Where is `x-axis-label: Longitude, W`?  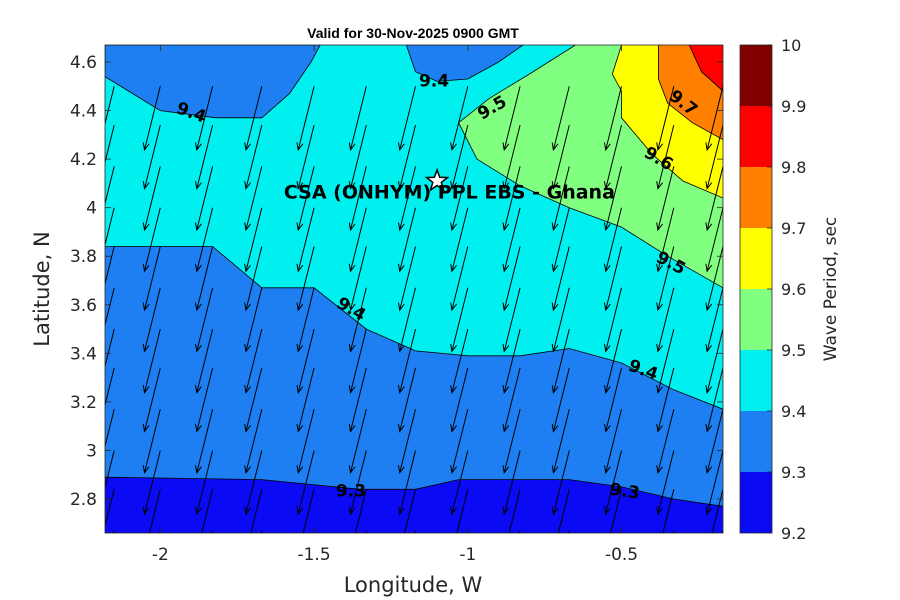
x-axis-label: Longitude, W is located at coordinates (413, 585).